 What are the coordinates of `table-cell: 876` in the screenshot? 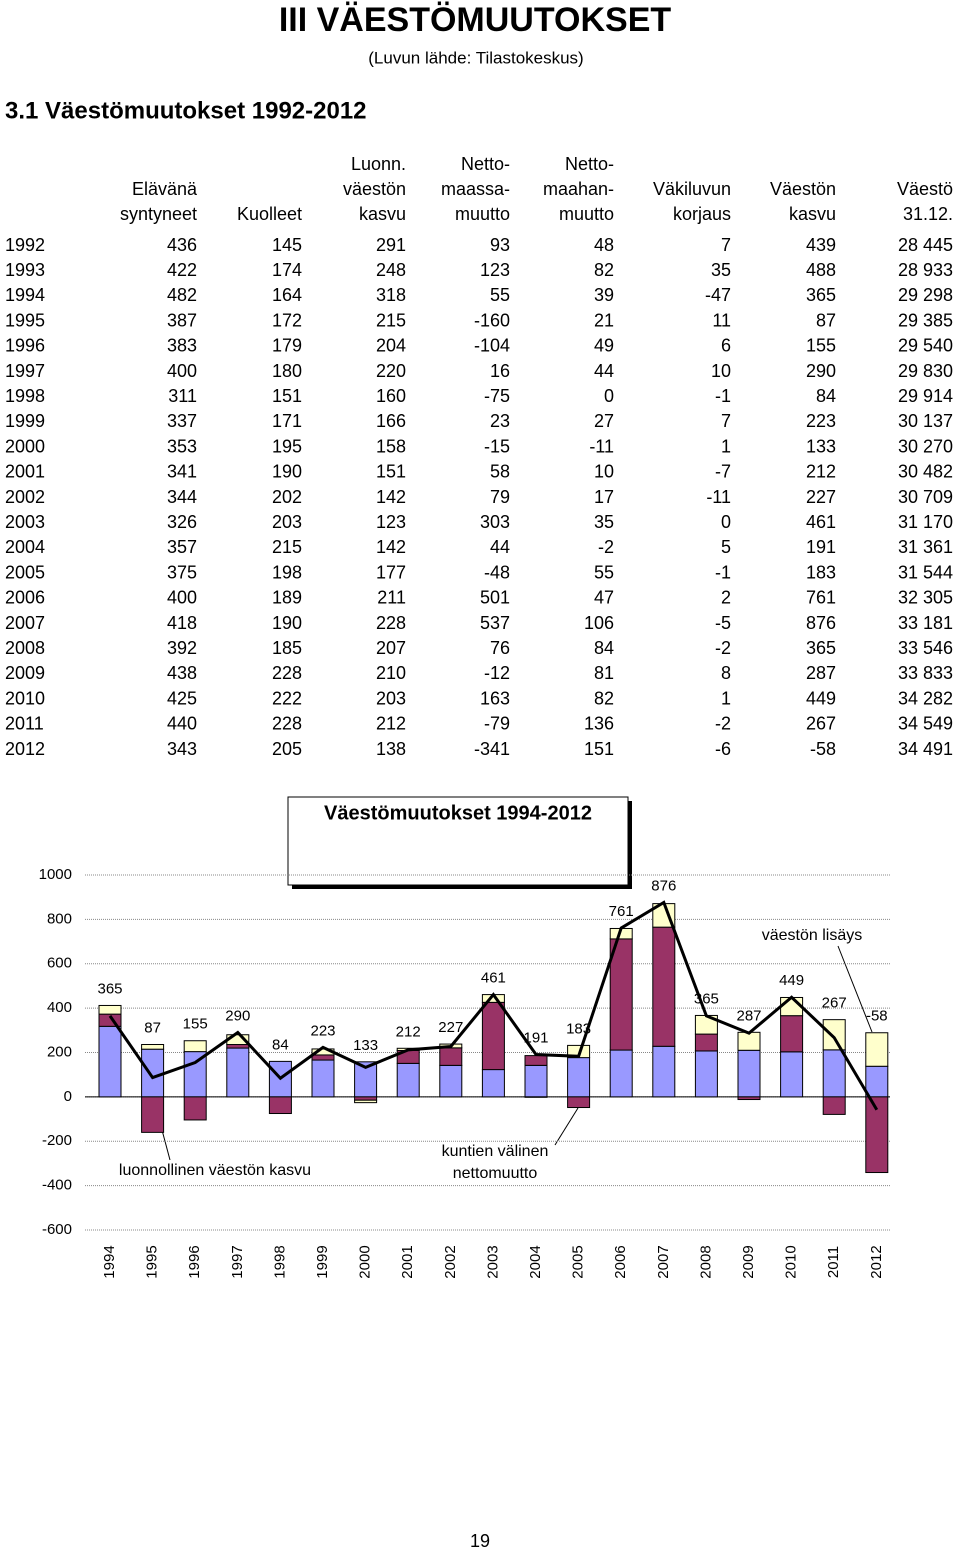 It's located at (821, 623).